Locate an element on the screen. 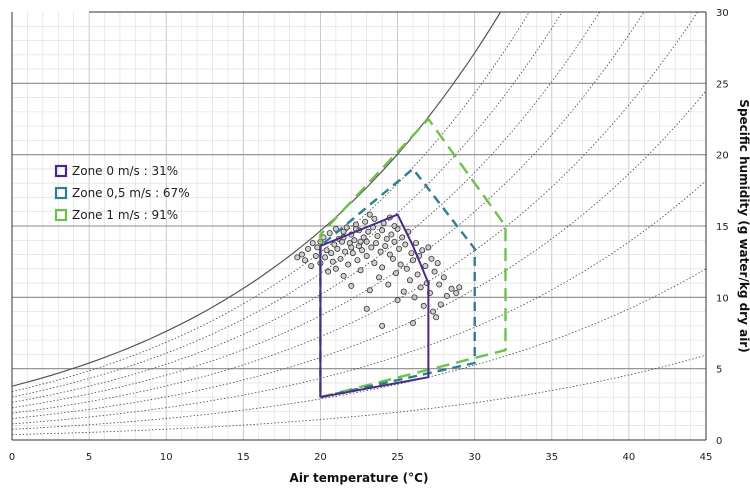  y-tick-label: 10 is located at coordinates (722, 298).